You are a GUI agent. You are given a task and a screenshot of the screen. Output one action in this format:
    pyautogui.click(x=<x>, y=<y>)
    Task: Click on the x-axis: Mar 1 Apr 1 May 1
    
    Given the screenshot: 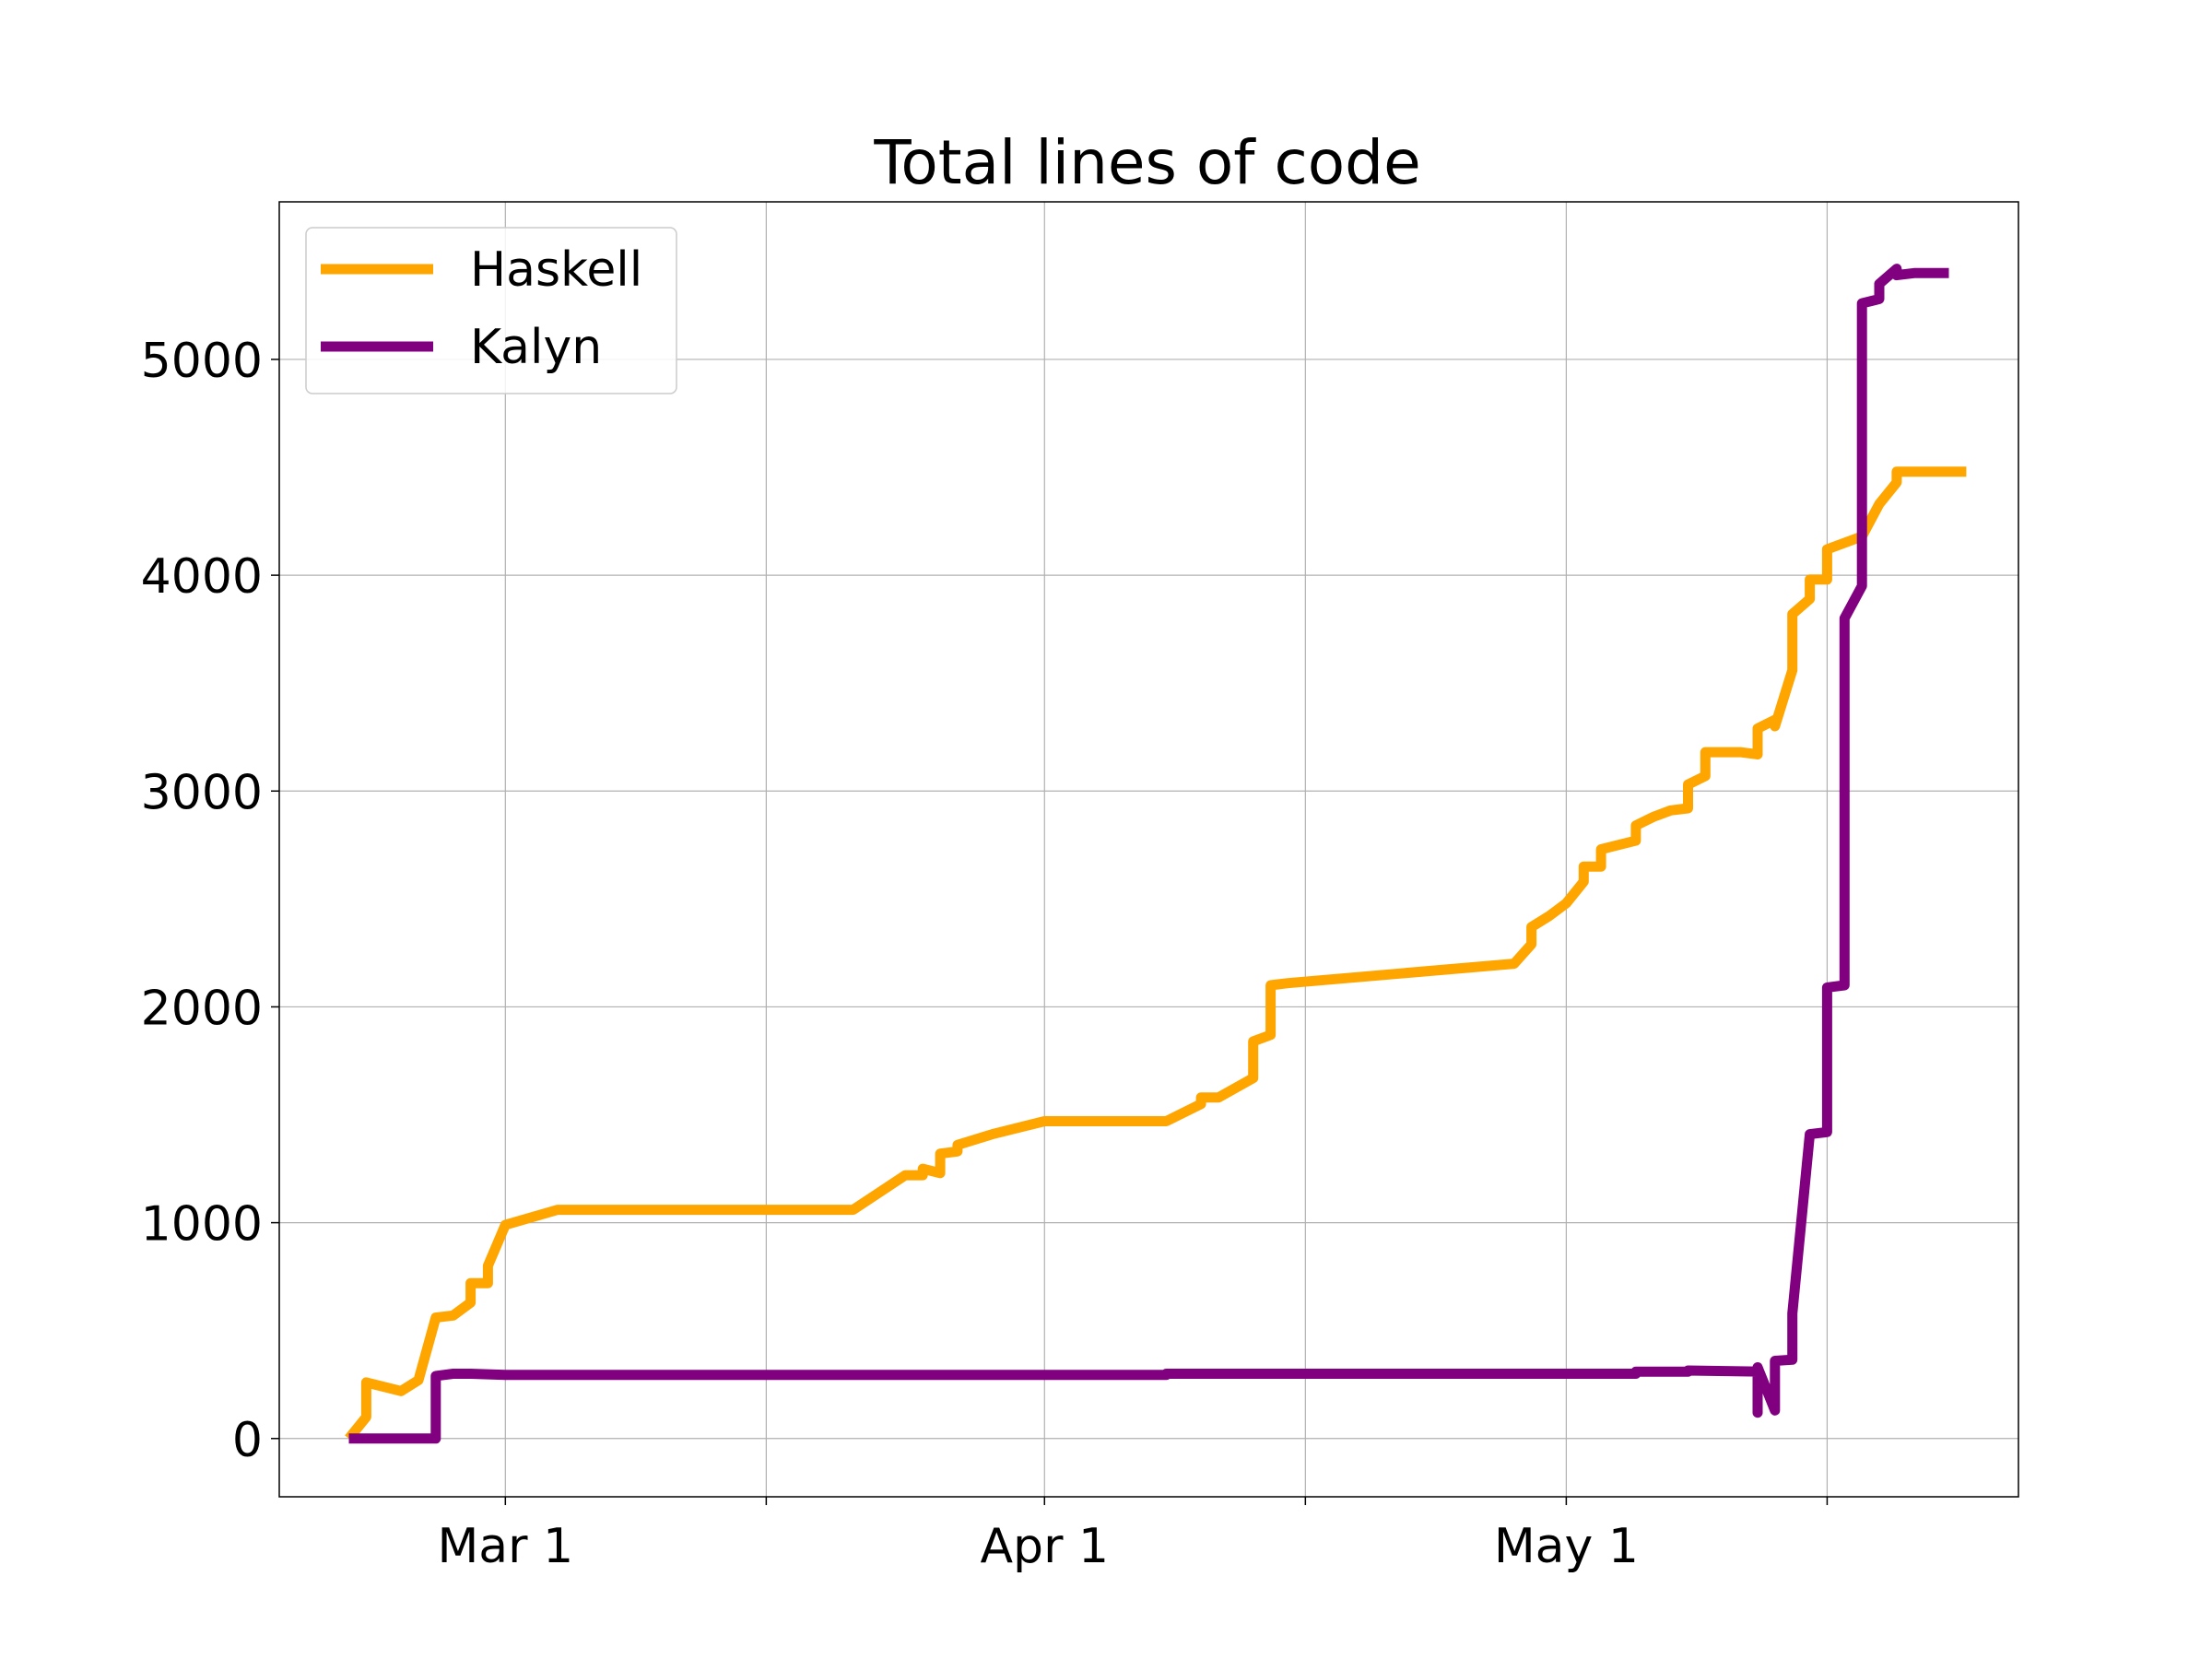 What is the action you would take?
    pyautogui.click(x=1133, y=1535)
    